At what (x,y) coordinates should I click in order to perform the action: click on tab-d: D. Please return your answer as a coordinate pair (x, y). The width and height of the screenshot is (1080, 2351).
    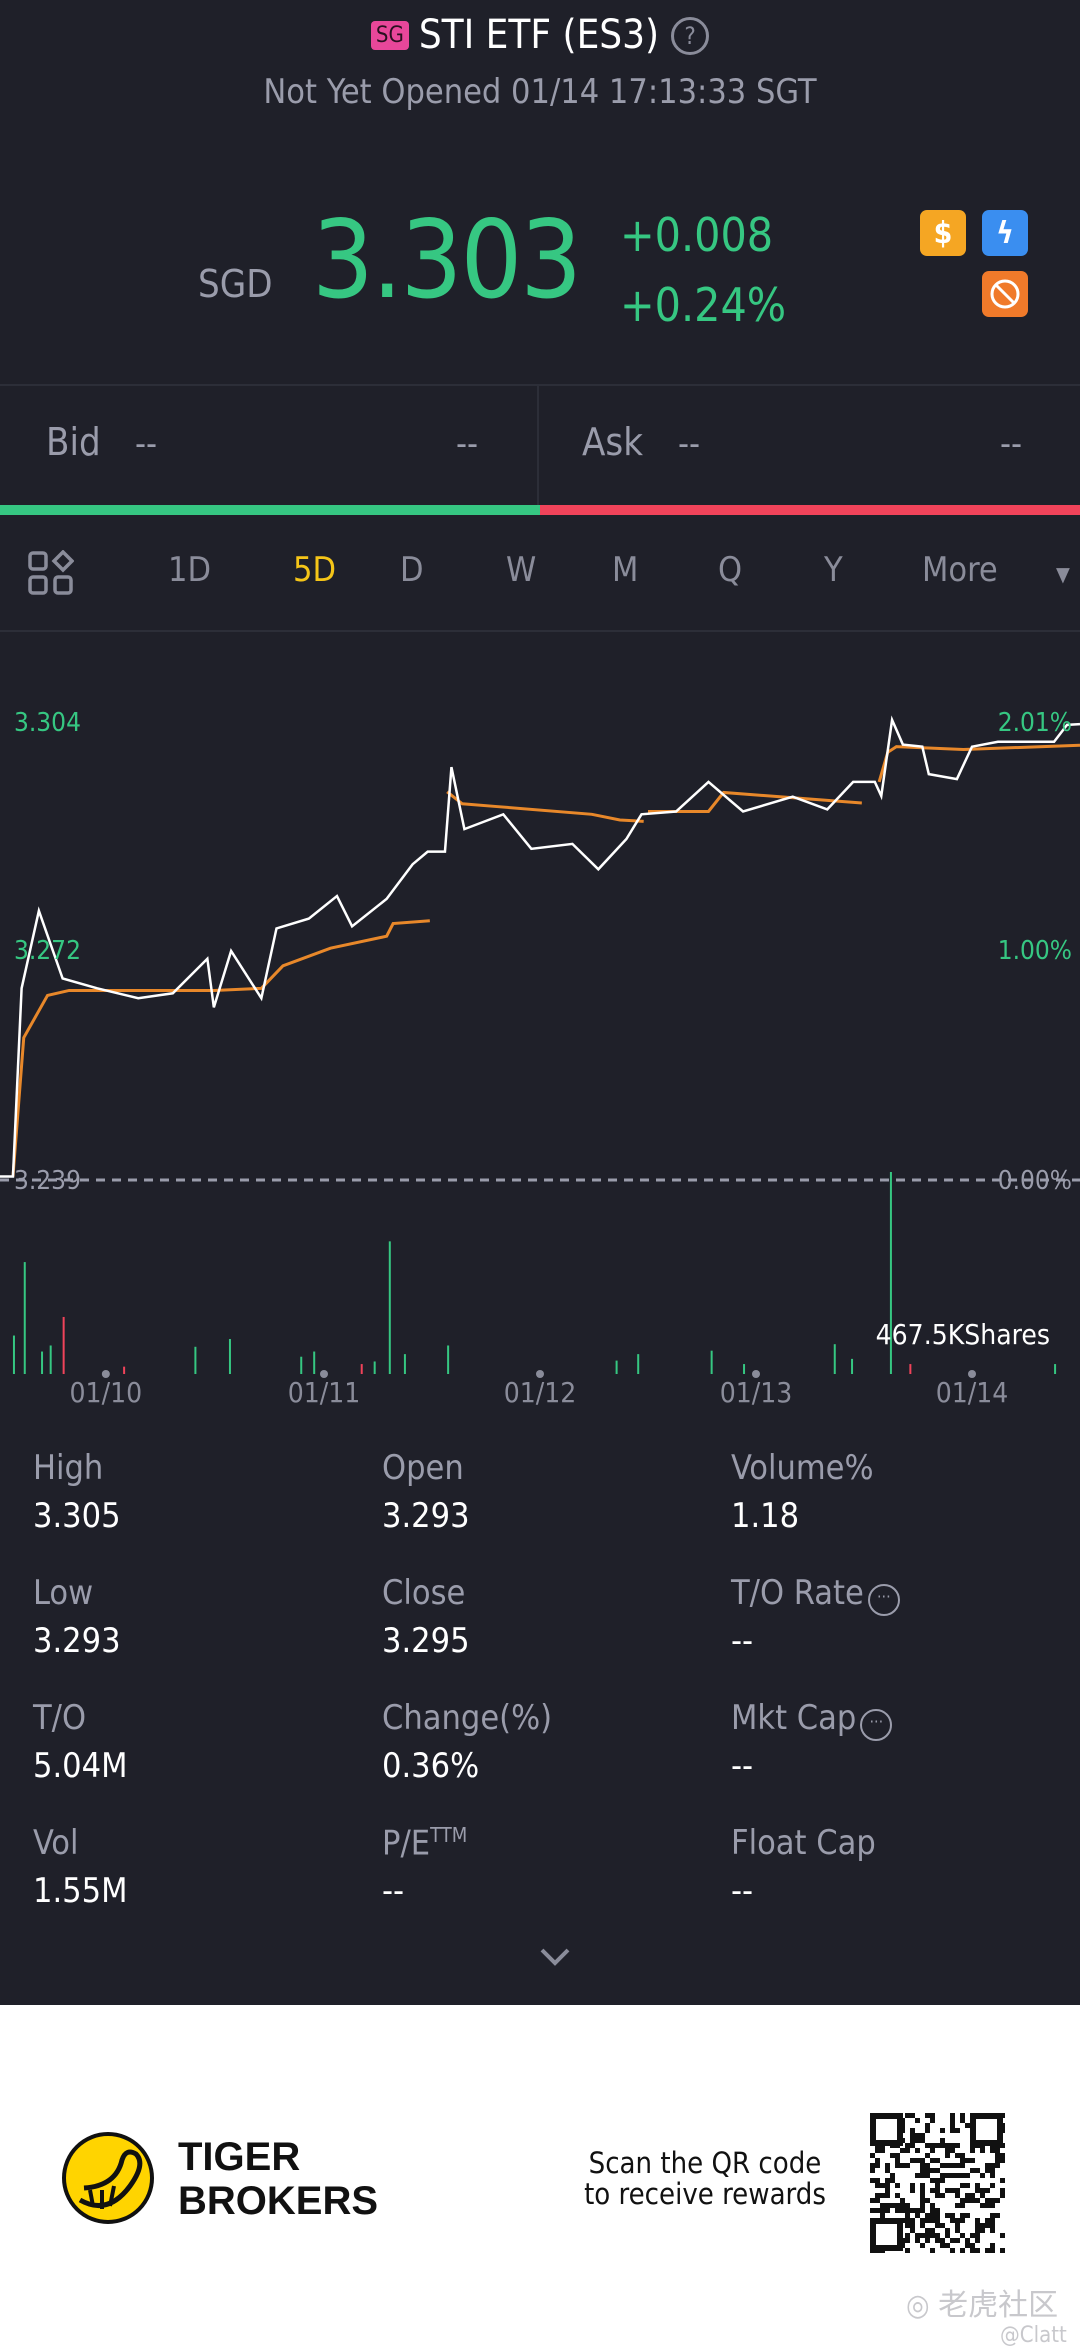
    Looking at the image, I should click on (412, 570).